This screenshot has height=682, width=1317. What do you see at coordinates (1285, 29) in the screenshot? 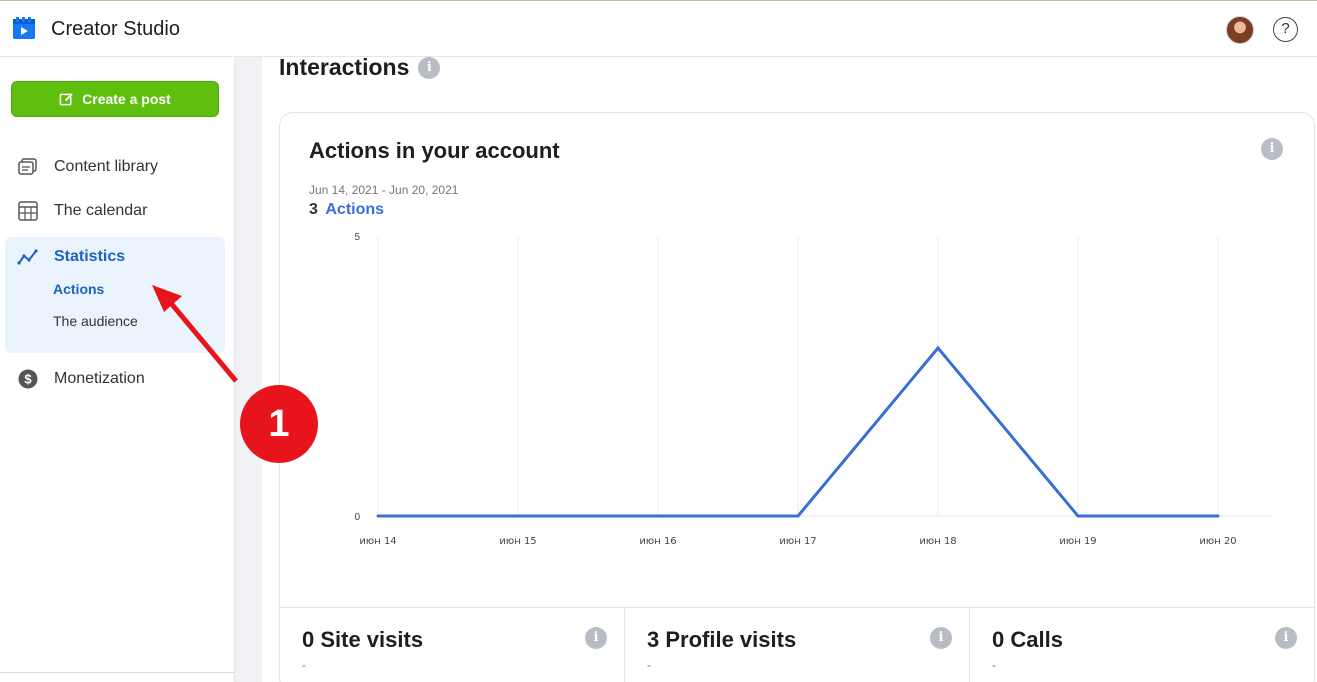
I see `help-icon: ?` at bounding box center [1285, 29].